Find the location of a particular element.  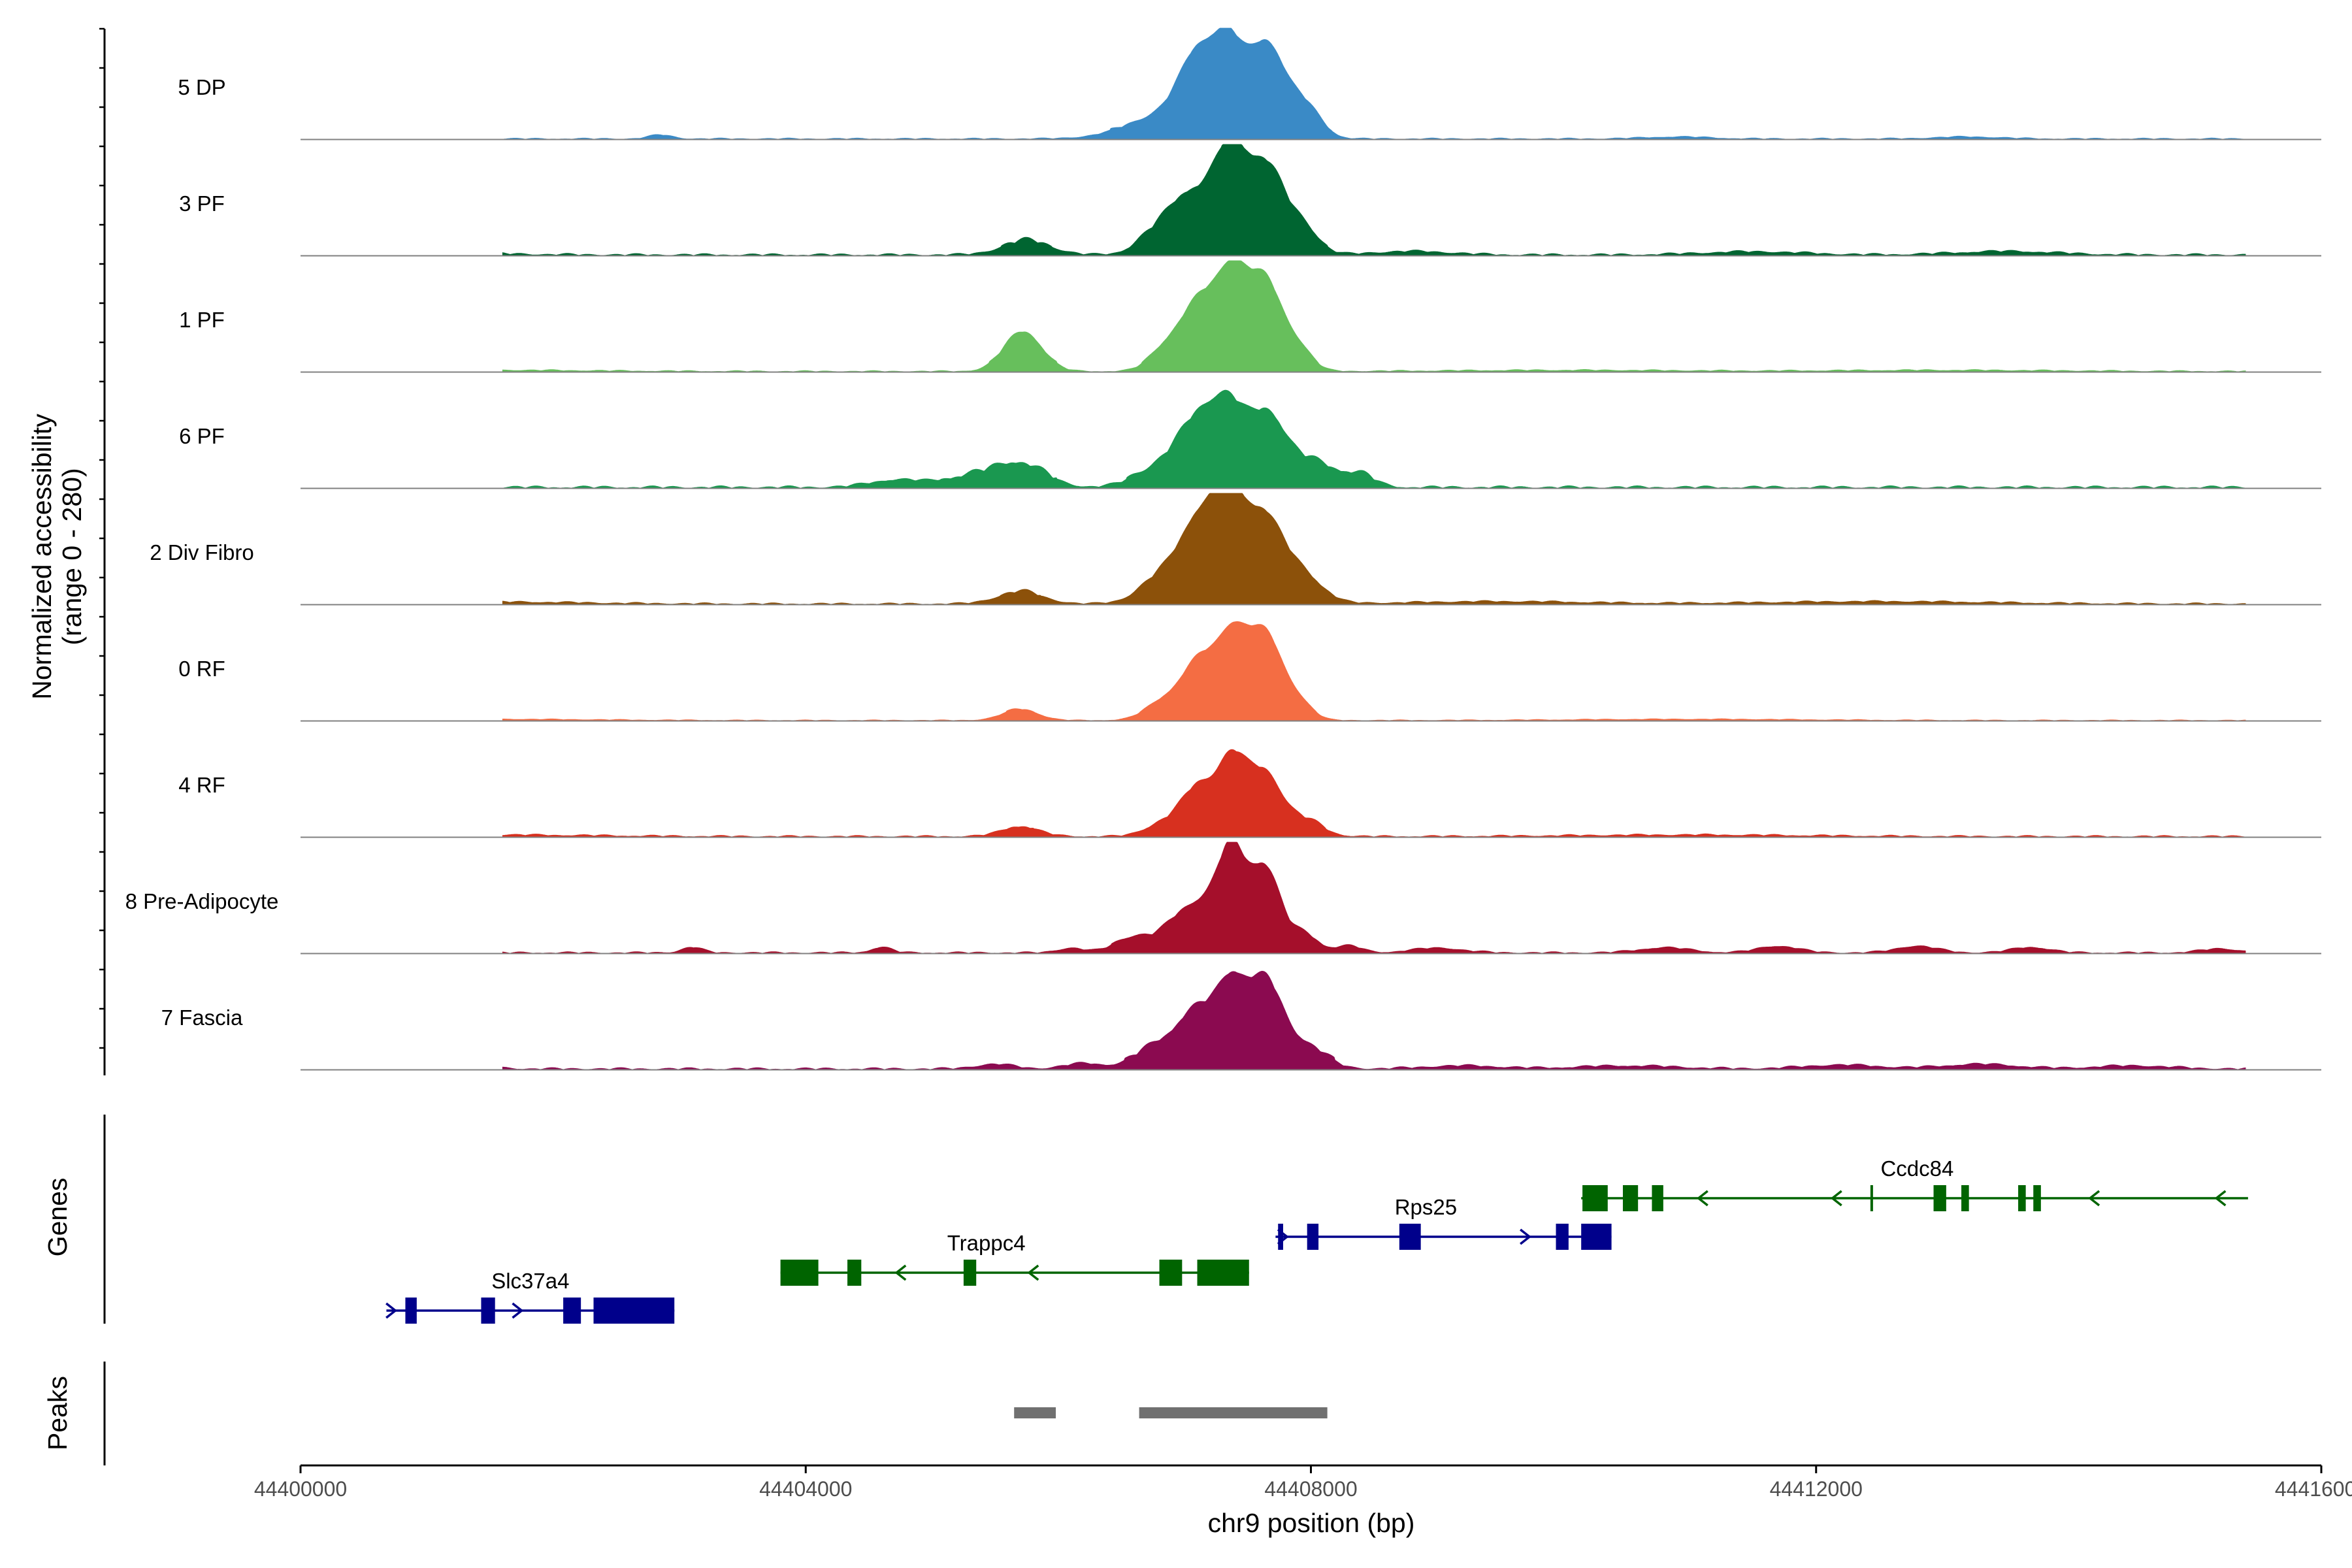

track-label: 1 PF is located at coordinates (202, 320).